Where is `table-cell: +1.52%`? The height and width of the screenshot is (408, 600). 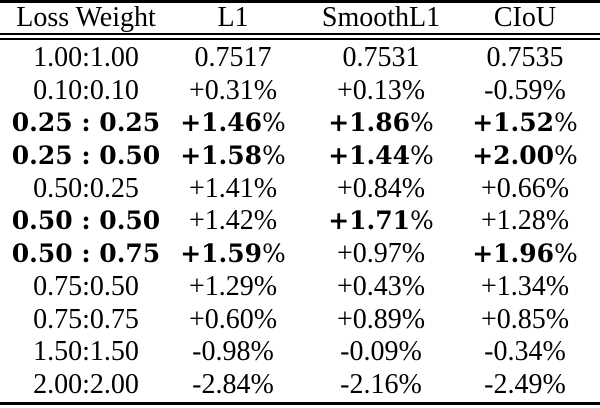
table-cell: +1.52% is located at coordinates (525, 123).